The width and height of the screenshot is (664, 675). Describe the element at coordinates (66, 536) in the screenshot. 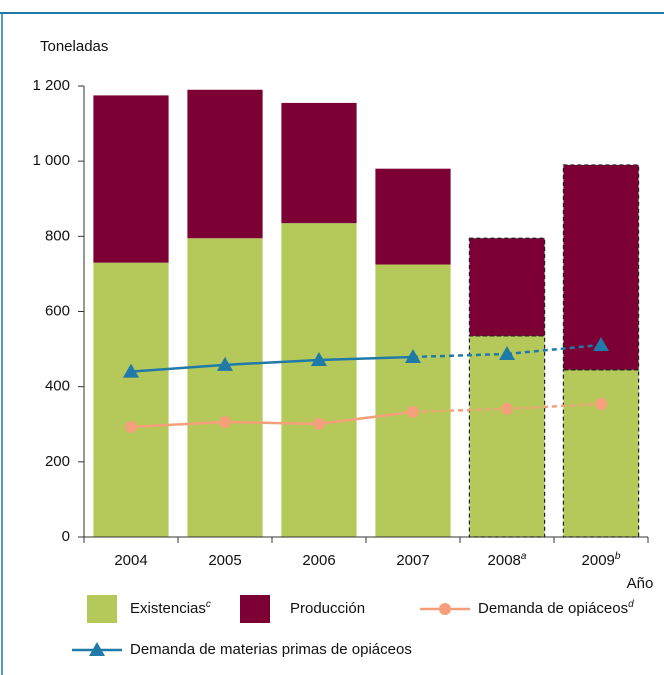

I see `y-tick-label: 0` at that location.